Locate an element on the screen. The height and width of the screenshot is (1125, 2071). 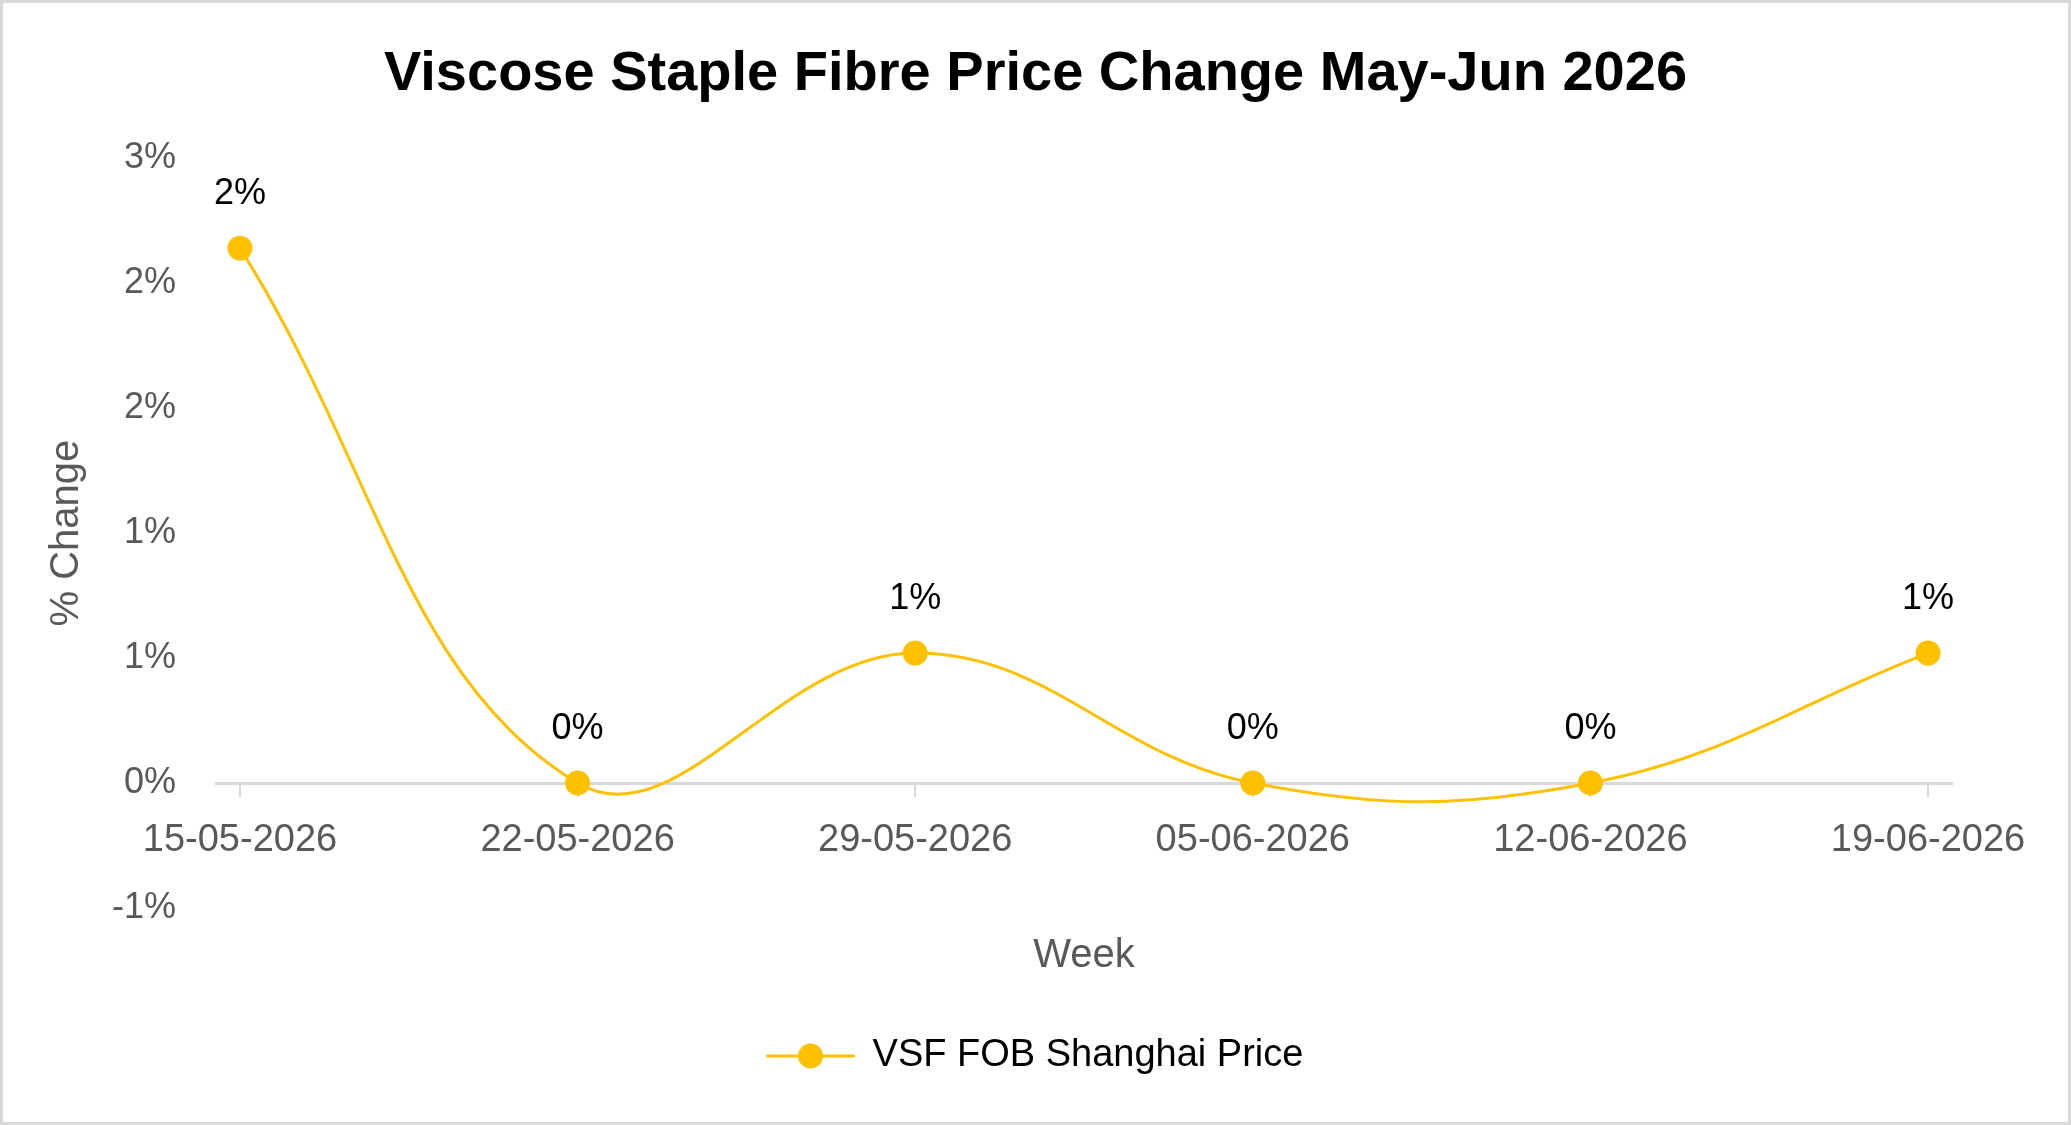
x-tick-label: 12-06-2026 is located at coordinates (1590, 838).